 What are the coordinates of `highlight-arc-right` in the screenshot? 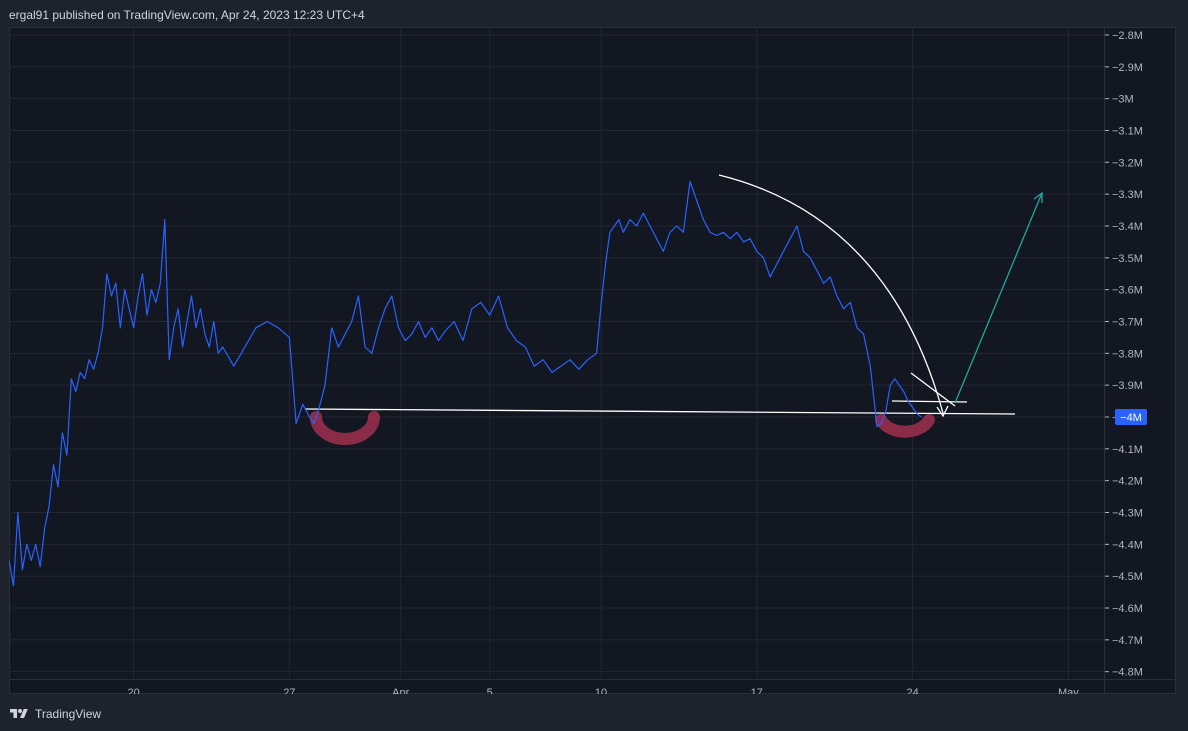 It's located at (905, 426).